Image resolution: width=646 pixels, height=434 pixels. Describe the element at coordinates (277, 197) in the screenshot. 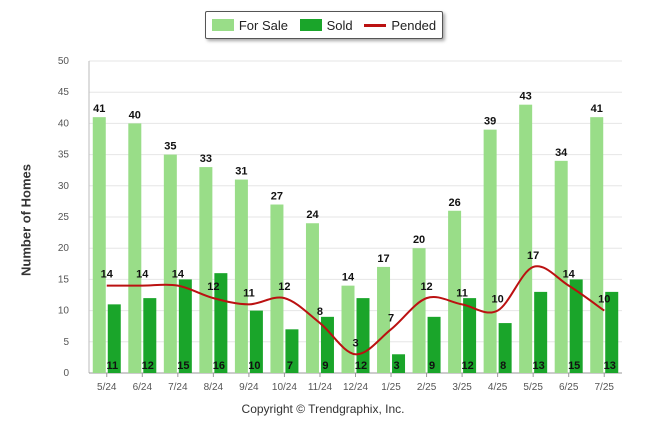

I see `data-label-for-sale: 27` at that location.